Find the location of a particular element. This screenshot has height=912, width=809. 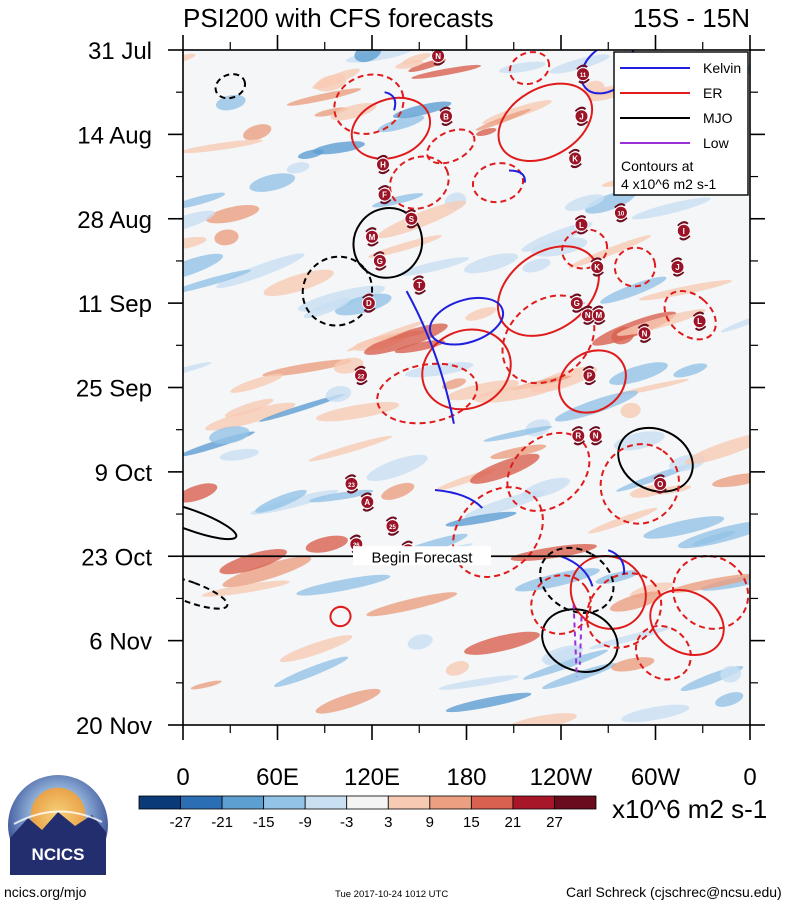

colorbar: -27 -21 -15 -9 -3 3 9 15 21 27 is located at coordinates (367, 813).